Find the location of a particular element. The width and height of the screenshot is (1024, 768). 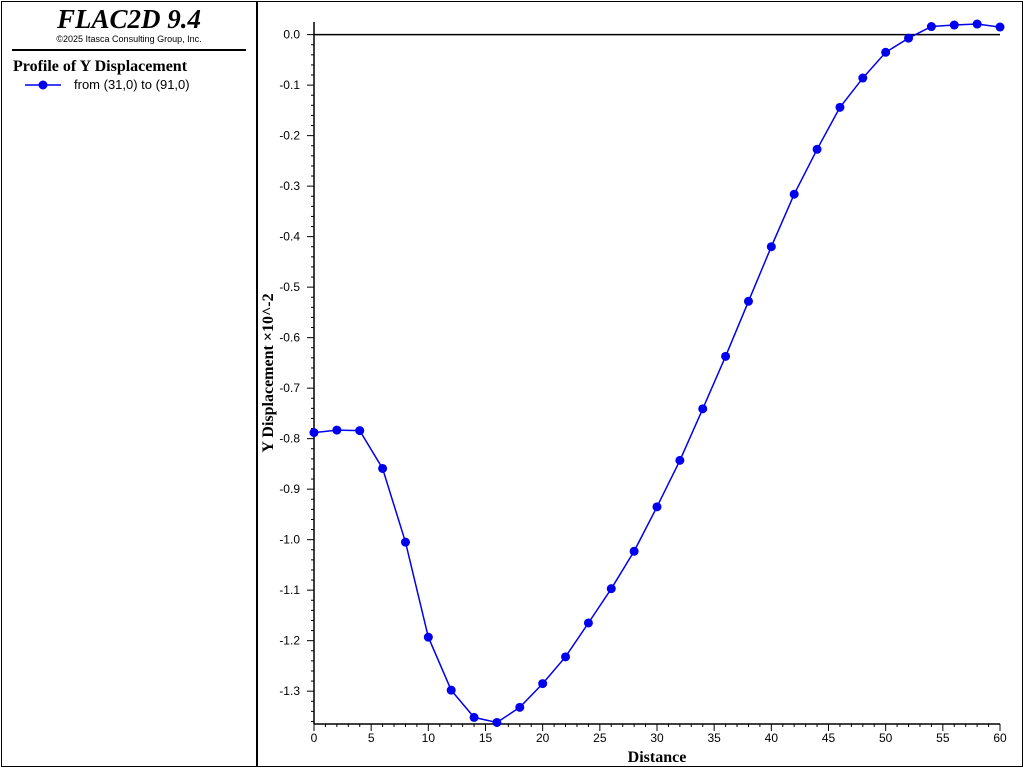

x-tick-label: 10 is located at coordinates (429, 738).